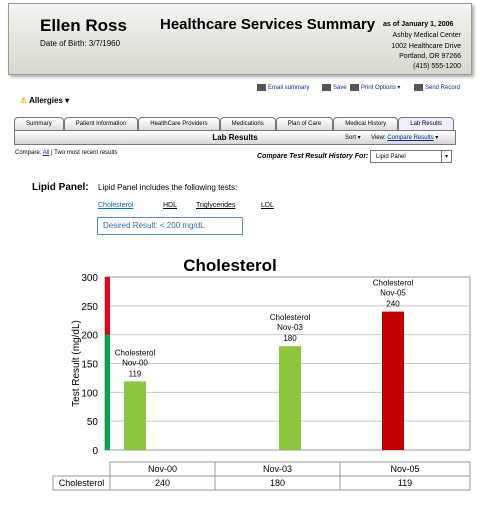 This screenshot has height=513, width=480. What do you see at coordinates (290, 338) in the screenshot?
I see `data-label: 180` at bounding box center [290, 338].